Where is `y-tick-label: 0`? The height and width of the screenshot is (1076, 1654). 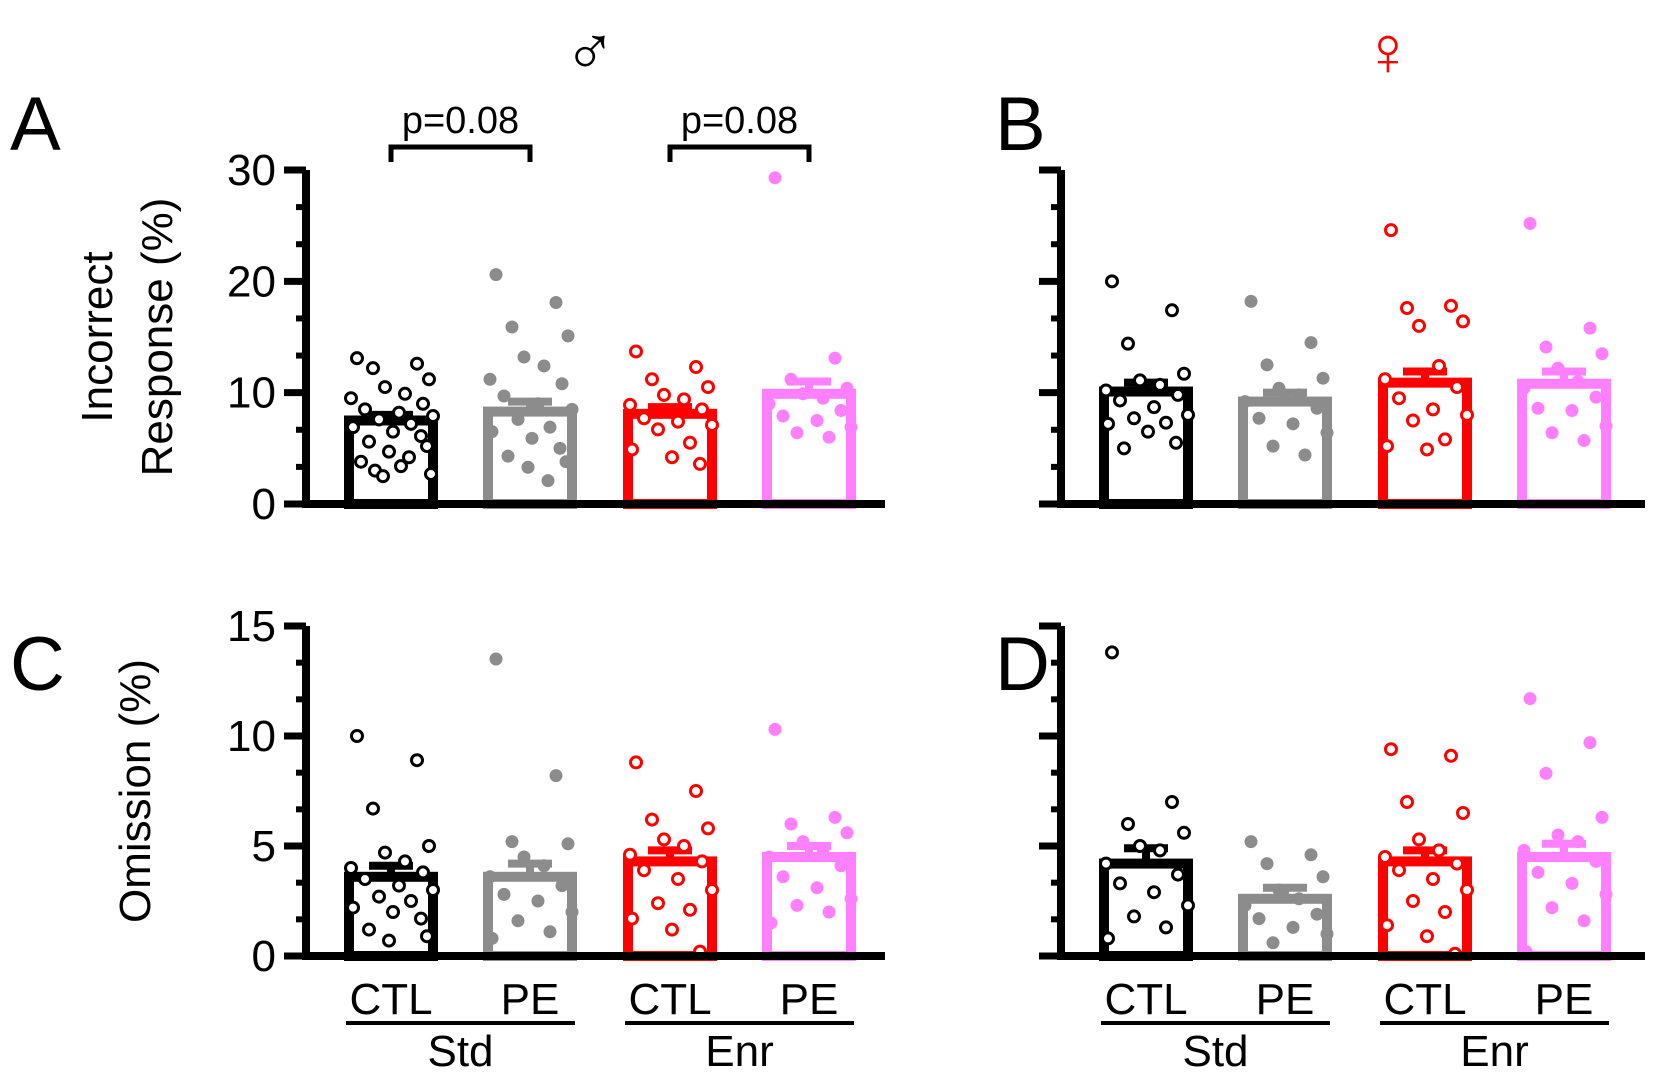
y-tick-label: 0 is located at coordinates (264, 956).